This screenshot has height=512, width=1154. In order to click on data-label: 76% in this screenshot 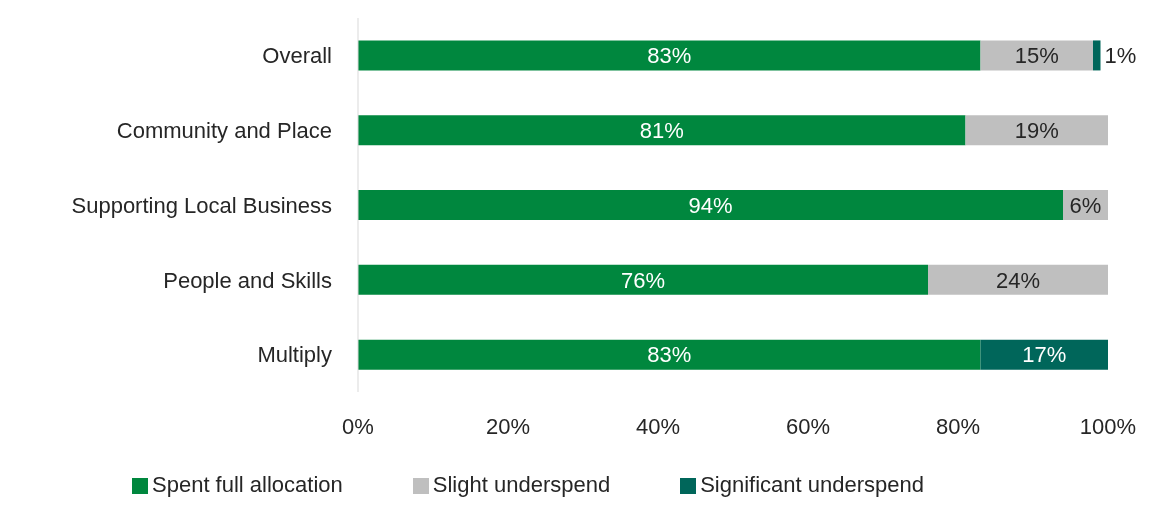, I will do `click(643, 280)`.